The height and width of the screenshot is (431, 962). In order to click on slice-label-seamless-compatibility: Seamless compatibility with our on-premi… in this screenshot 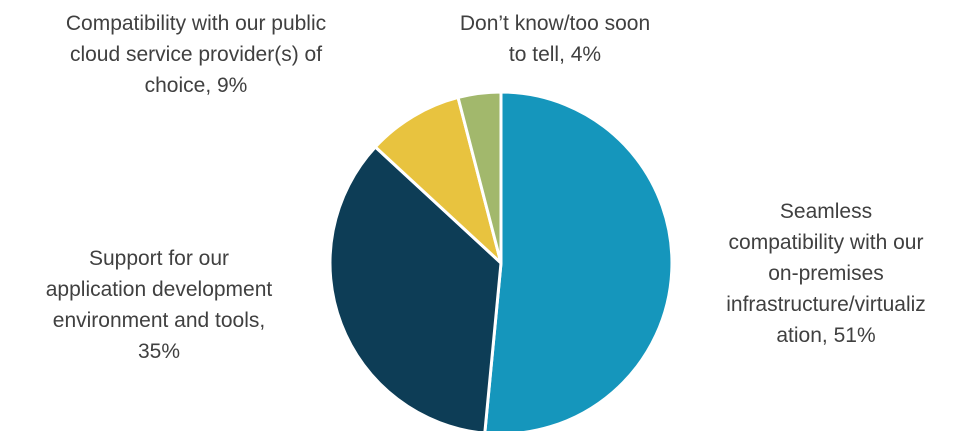, I will do `click(826, 273)`.